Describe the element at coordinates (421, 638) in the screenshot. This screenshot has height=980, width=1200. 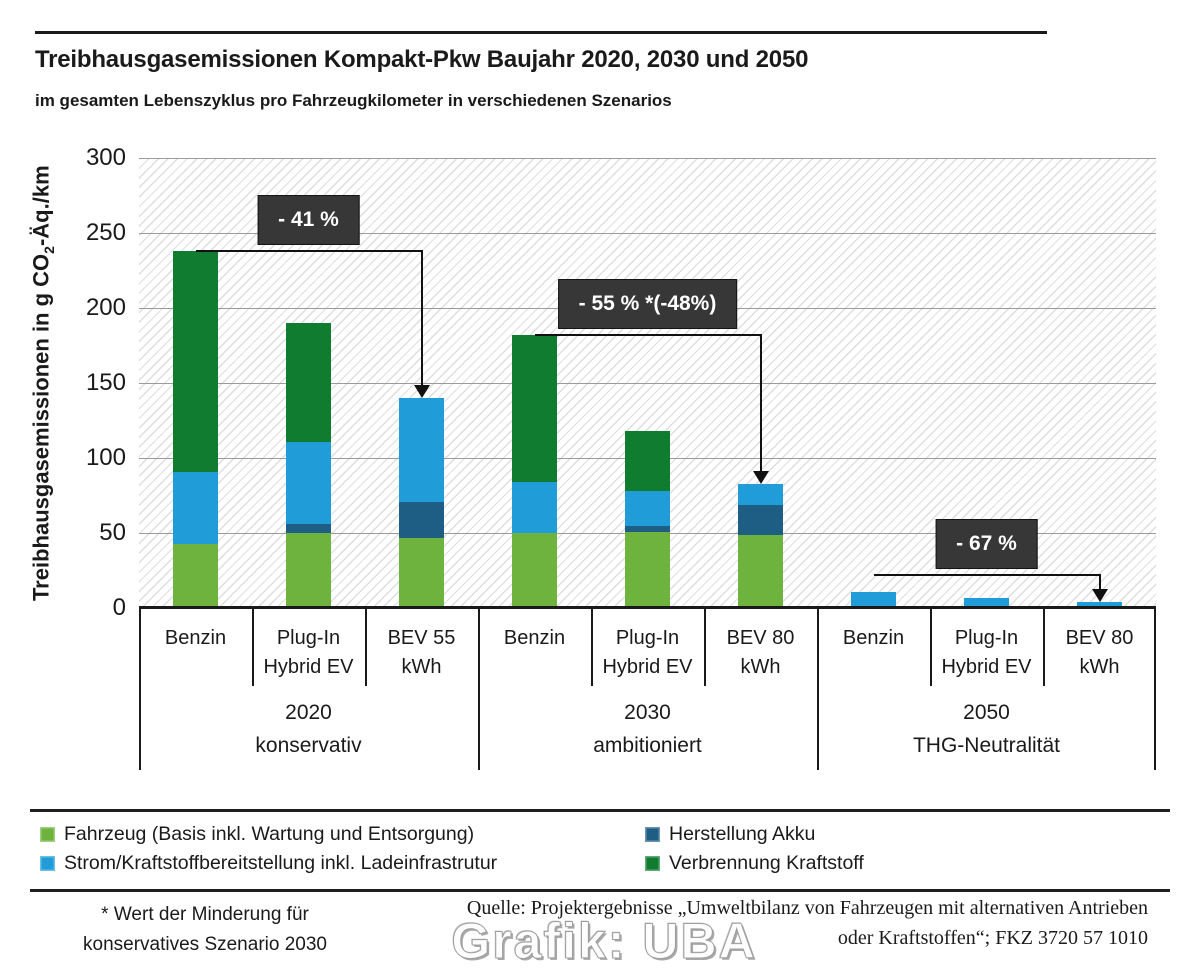
I see `vehicle-label-line: BEV 55` at that location.